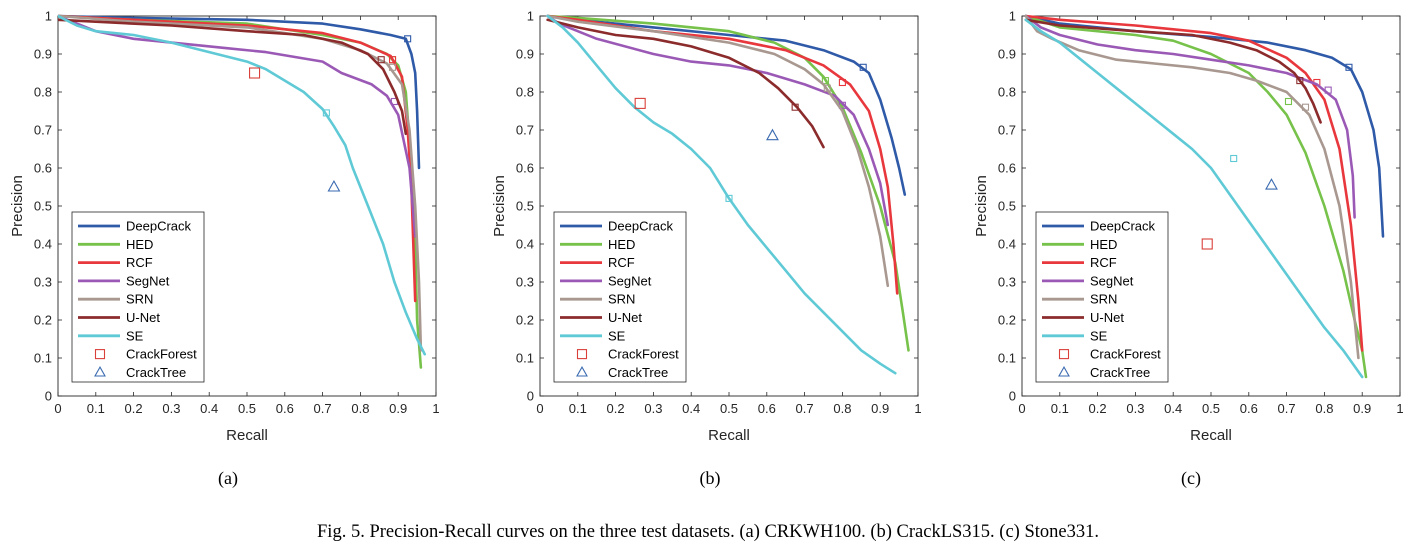  I want to click on x-tick-label: 0.5, so click(729, 408).